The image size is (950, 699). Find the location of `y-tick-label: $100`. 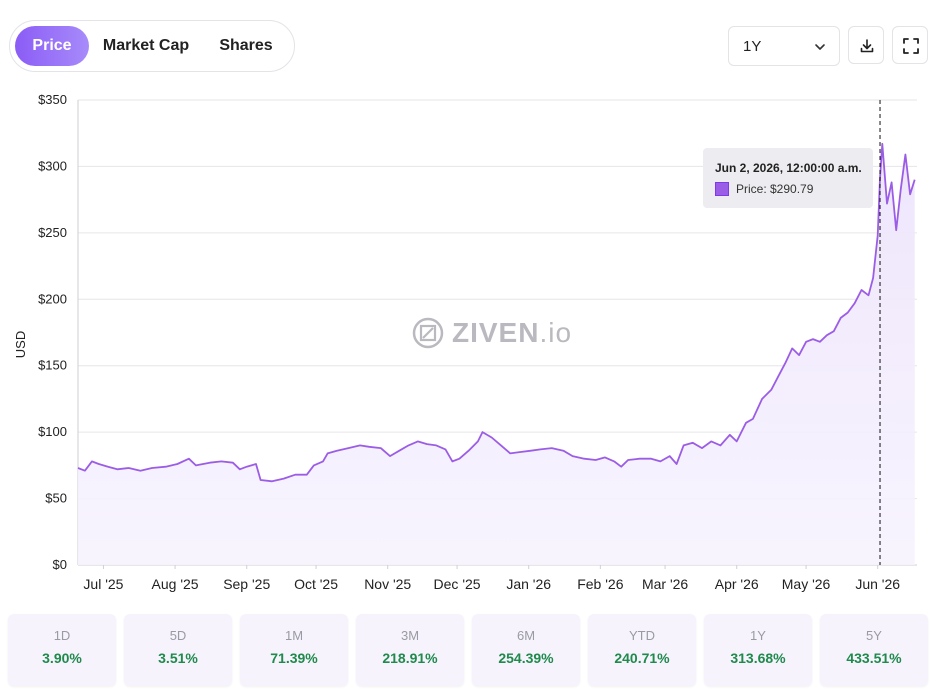

y-tick-label: $100 is located at coordinates (52, 431).